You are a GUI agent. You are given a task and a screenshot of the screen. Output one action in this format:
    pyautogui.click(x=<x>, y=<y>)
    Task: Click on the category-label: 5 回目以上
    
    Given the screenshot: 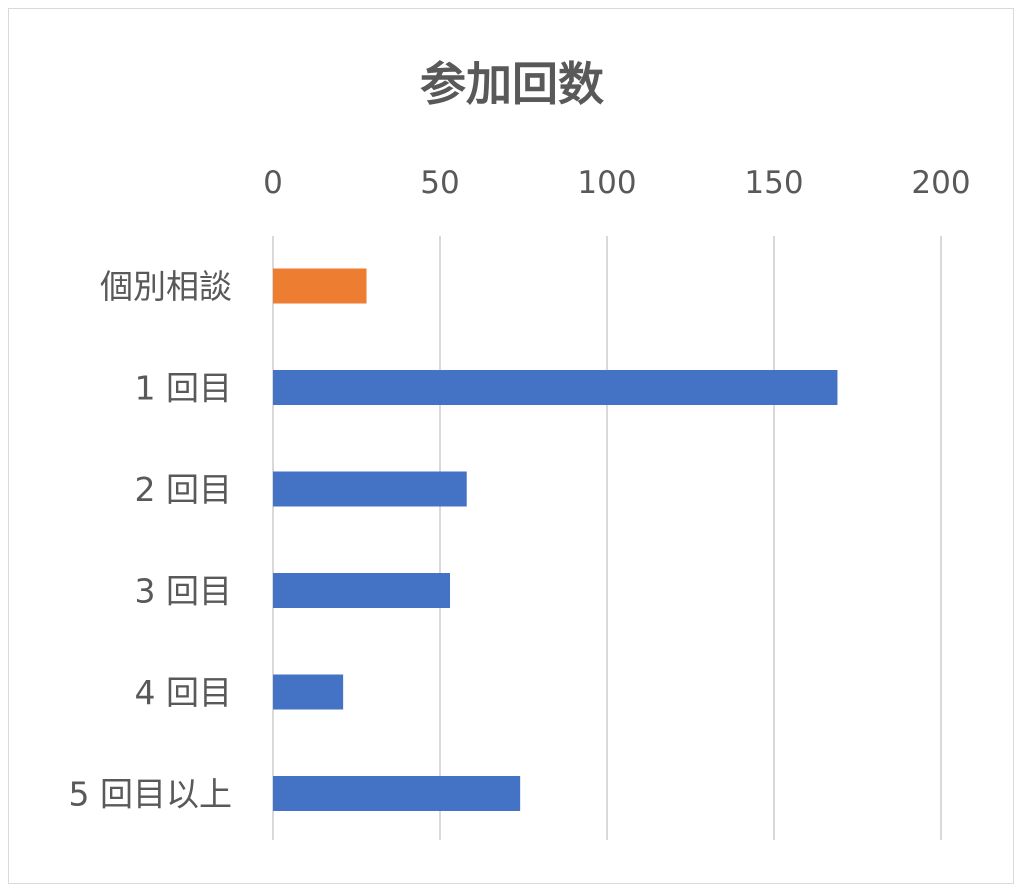 What is the action you would take?
    pyautogui.click(x=151, y=794)
    